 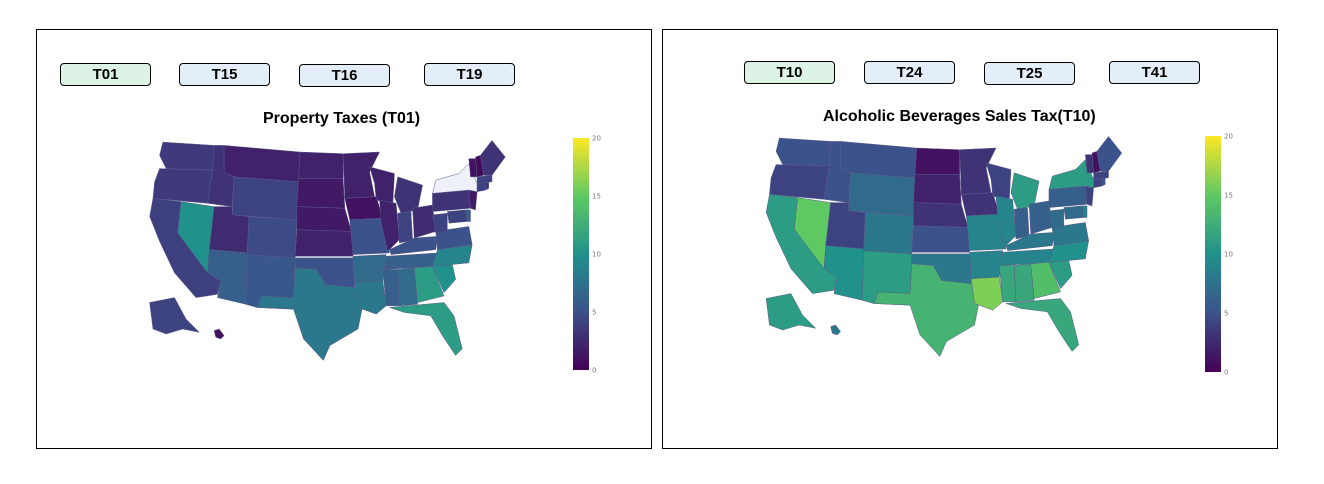 I want to click on map-title: Property Taxes (T01), so click(x=342, y=118).